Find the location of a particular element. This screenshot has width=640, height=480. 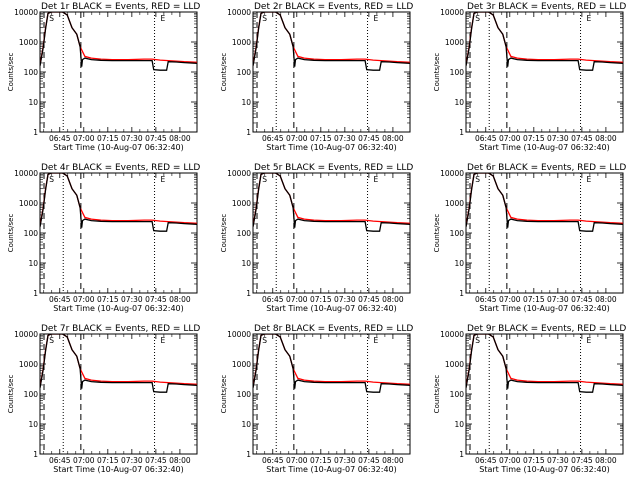

panel-title: Det 9r BLACK = Events, RED = LLD is located at coordinates (546, 329).